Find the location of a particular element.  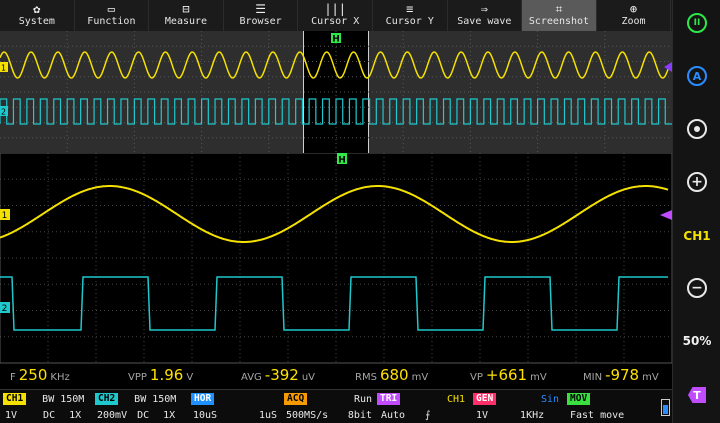

hor-status-top: HOR is located at coordinates (203, 399).